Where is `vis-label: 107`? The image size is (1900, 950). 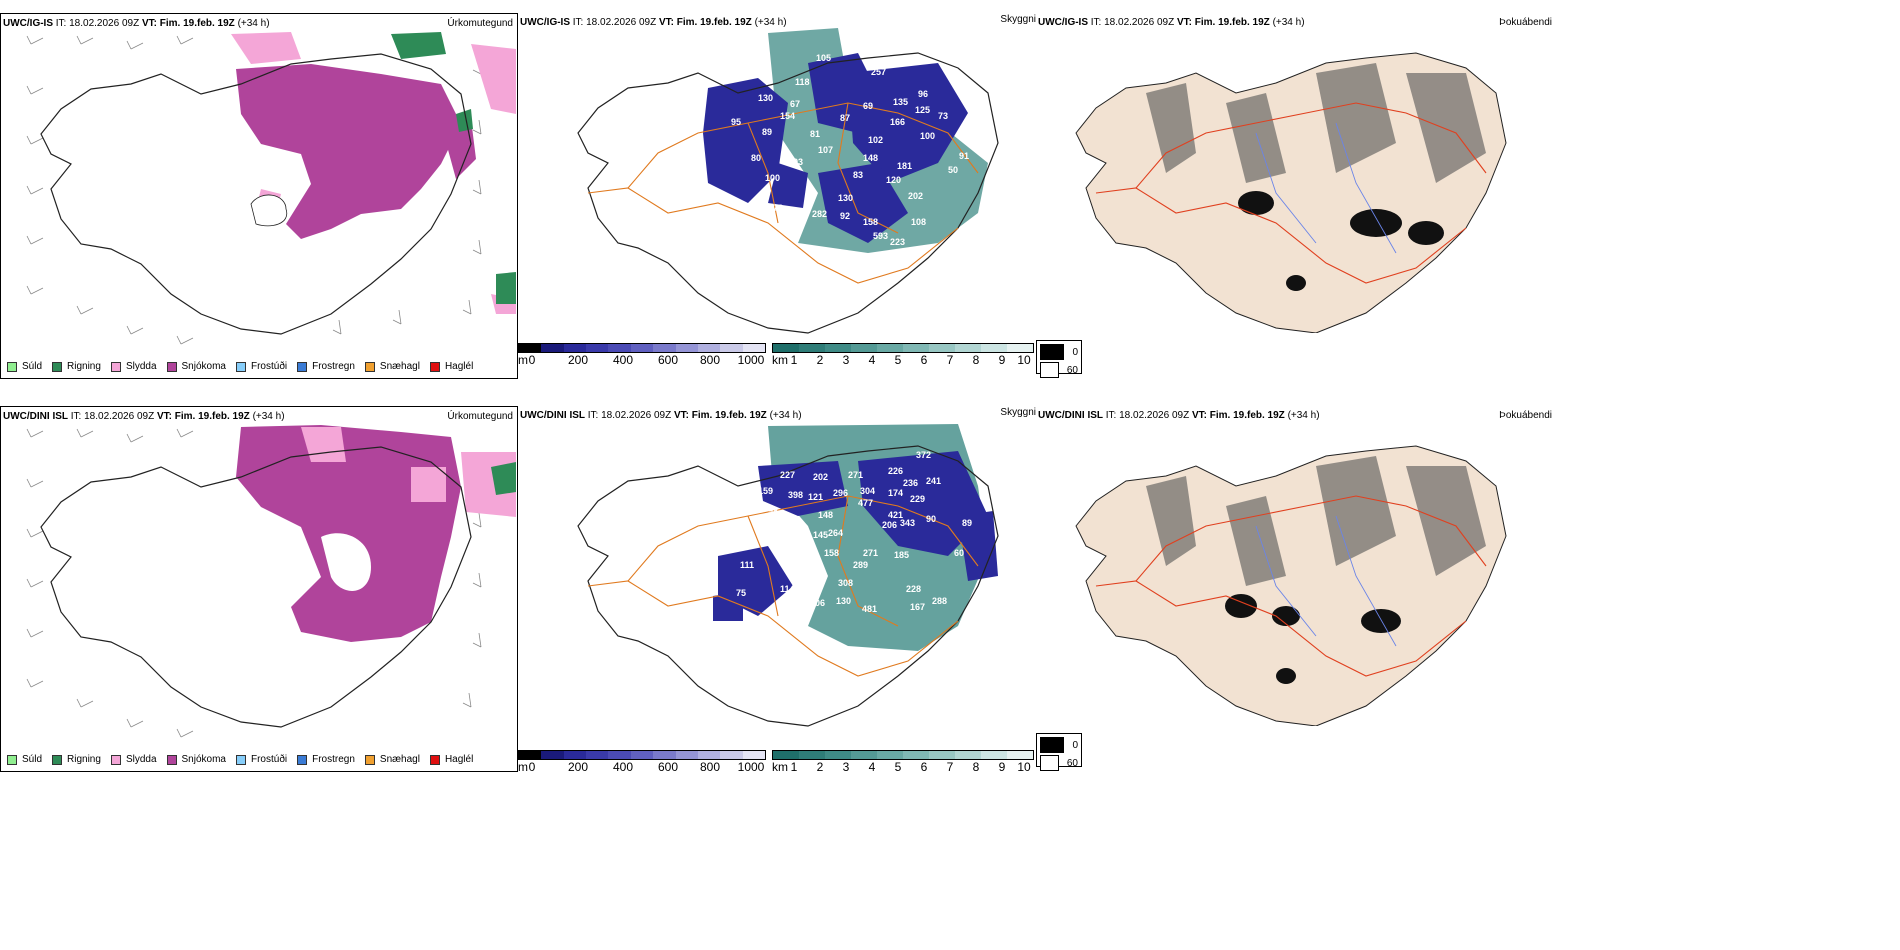
vis-label: 107 is located at coordinates (825, 150).